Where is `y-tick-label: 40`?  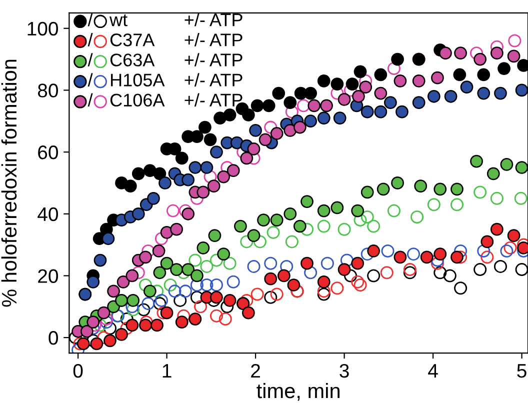 y-tick-label: 40 is located at coordinates (48, 214).